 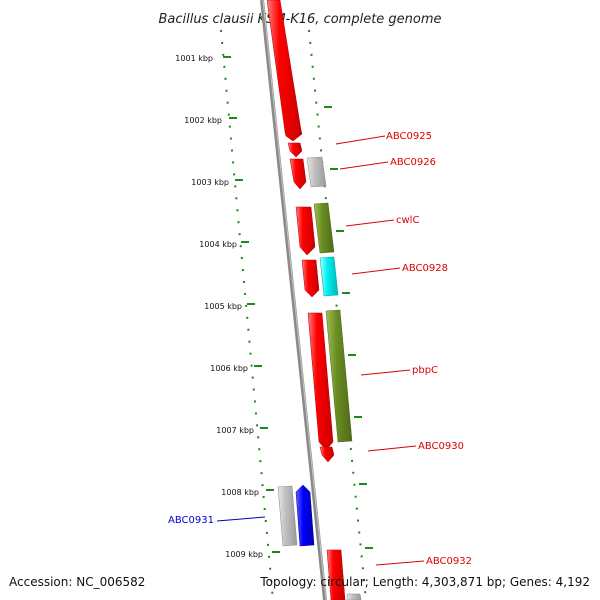 I want to click on gene-label-ABC0932: ABC0932, so click(x=449, y=561).